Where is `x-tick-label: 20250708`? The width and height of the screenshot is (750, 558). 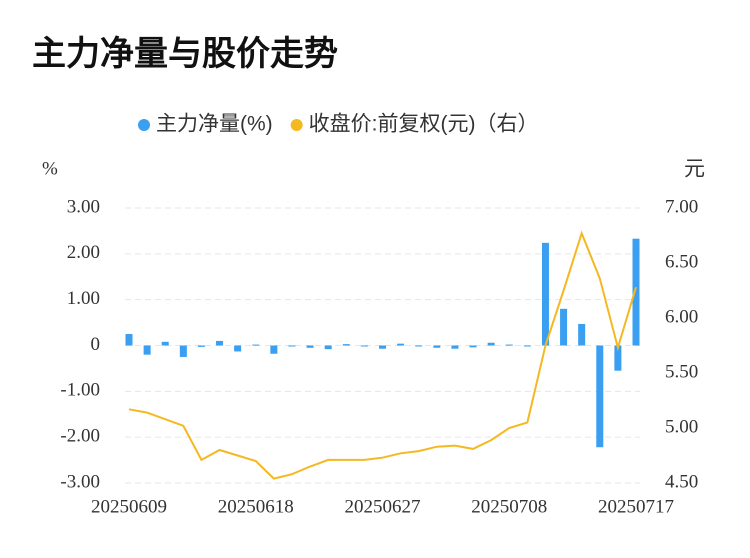
x-tick-label: 20250708 is located at coordinates (509, 506).